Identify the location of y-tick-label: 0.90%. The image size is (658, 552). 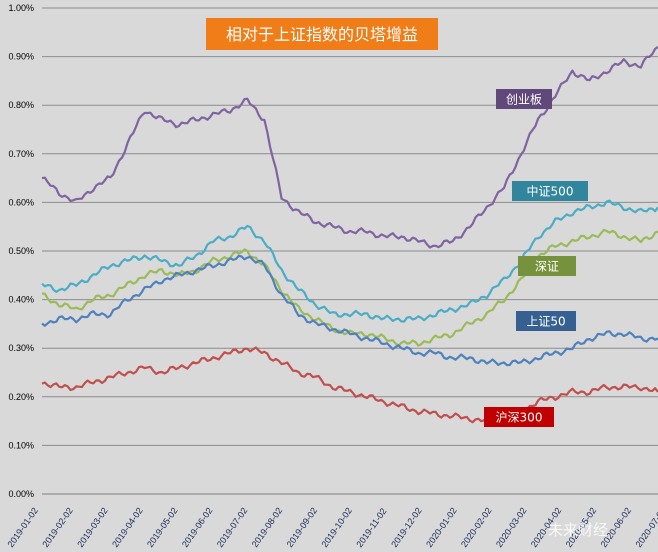
(21, 57).